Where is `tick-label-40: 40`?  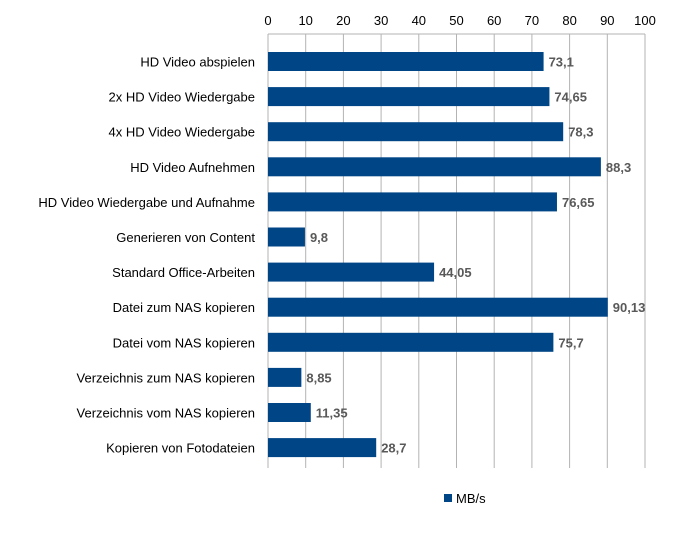 tick-label-40: 40 is located at coordinates (419, 20).